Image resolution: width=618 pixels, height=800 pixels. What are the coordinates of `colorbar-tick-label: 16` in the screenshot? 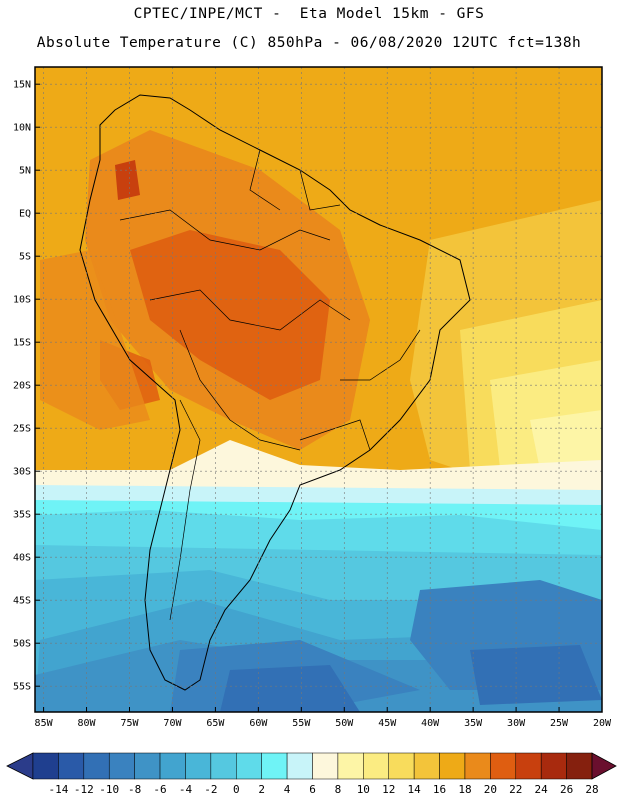 It's located at (439, 789).